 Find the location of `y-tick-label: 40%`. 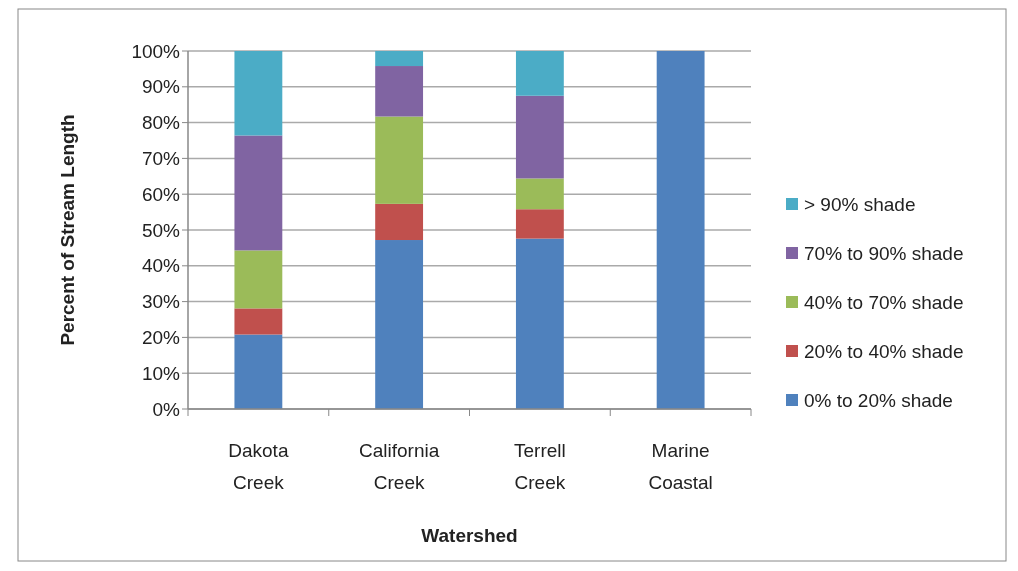

y-tick-label: 40% is located at coordinates (161, 266).